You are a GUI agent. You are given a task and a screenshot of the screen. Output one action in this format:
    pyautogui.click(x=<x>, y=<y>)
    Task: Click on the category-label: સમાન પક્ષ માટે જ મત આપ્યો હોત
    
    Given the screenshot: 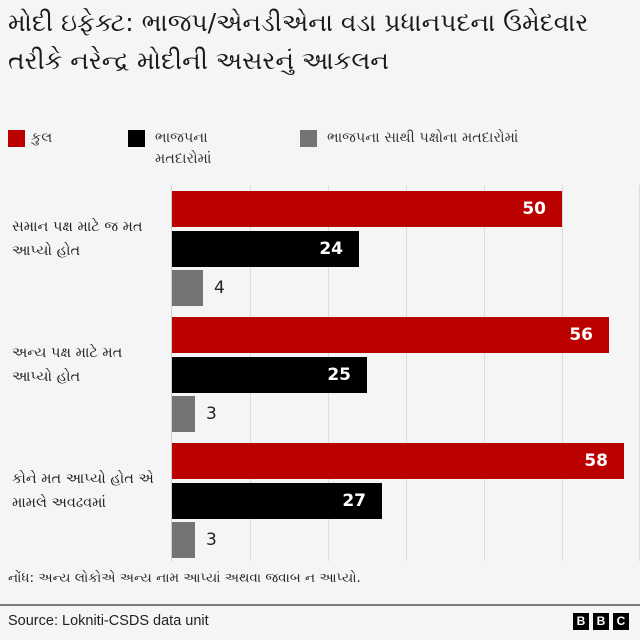 What is the action you would take?
    pyautogui.click(x=77, y=239)
    